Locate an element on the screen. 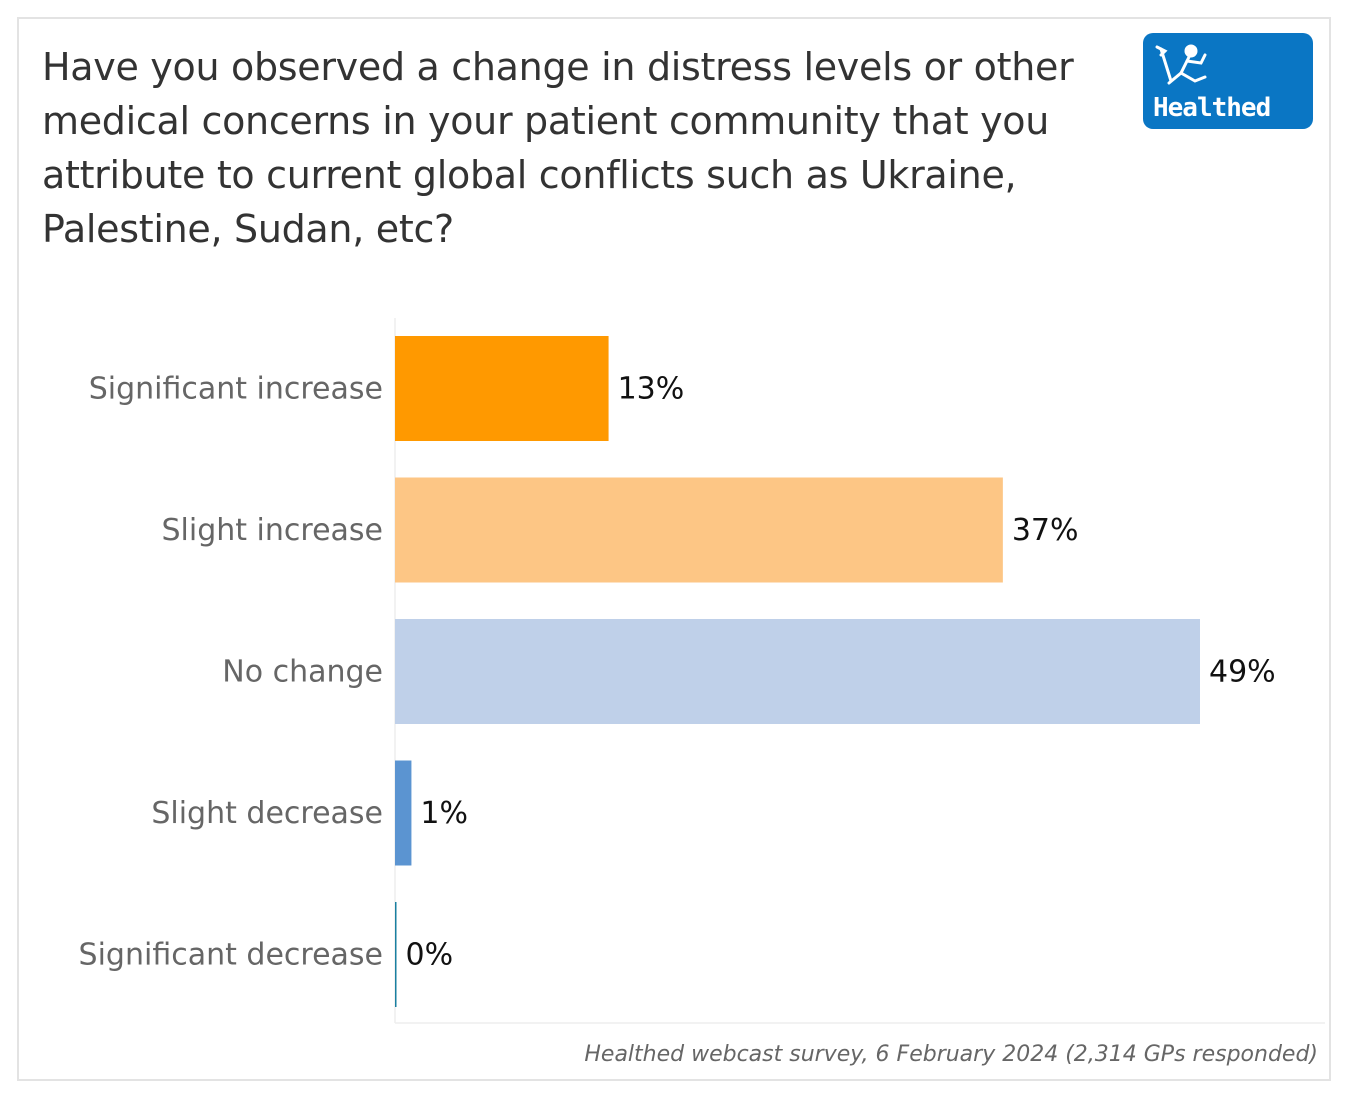  category-label: Slight decrease is located at coordinates (267, 813).